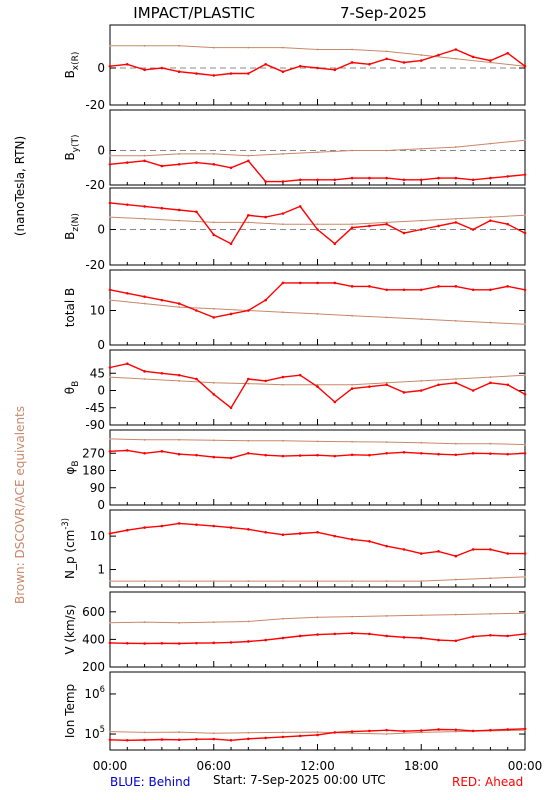 This screenshot has width=550, height=800. I want to click on x-axis: 00:00 06:00 12:00 18:00 00:00, so click(318, 766).